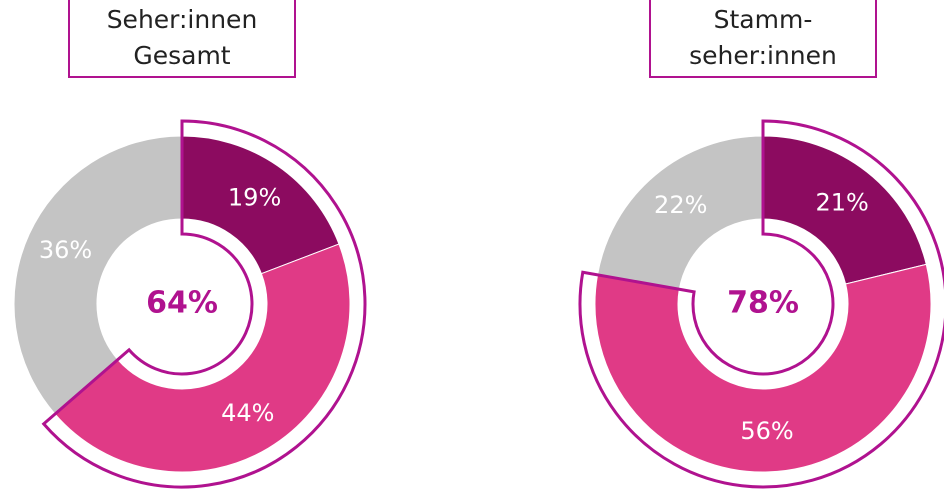 The width and height of the screenshot is (944, 497). What do you see at coordinates (182, 303) in the screenshot?
I see `center-label: 64%` at bounding box center [182, 303].